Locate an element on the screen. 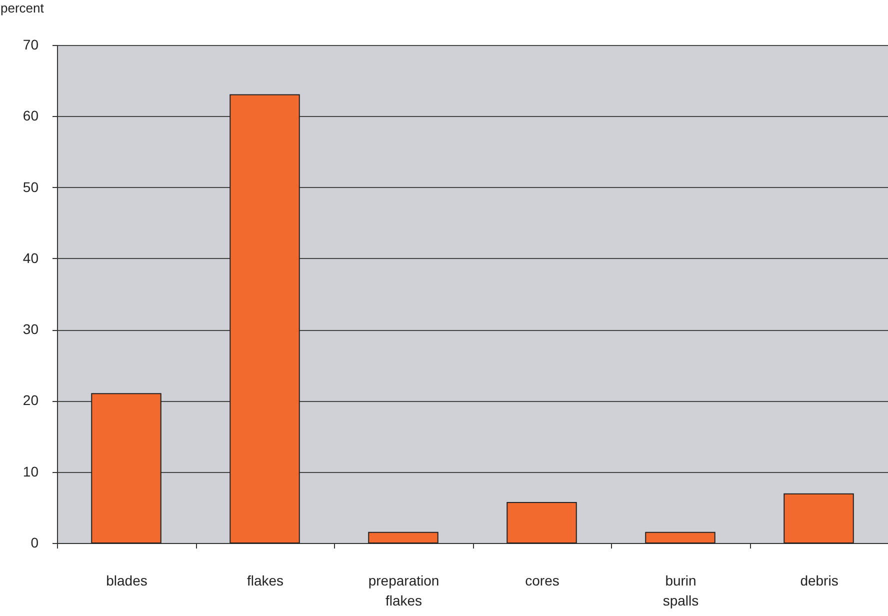 Image resolution: width=888 pixels, height=616 pixels. x-tick-label: burin spalls is located at coordinates (680, 590).